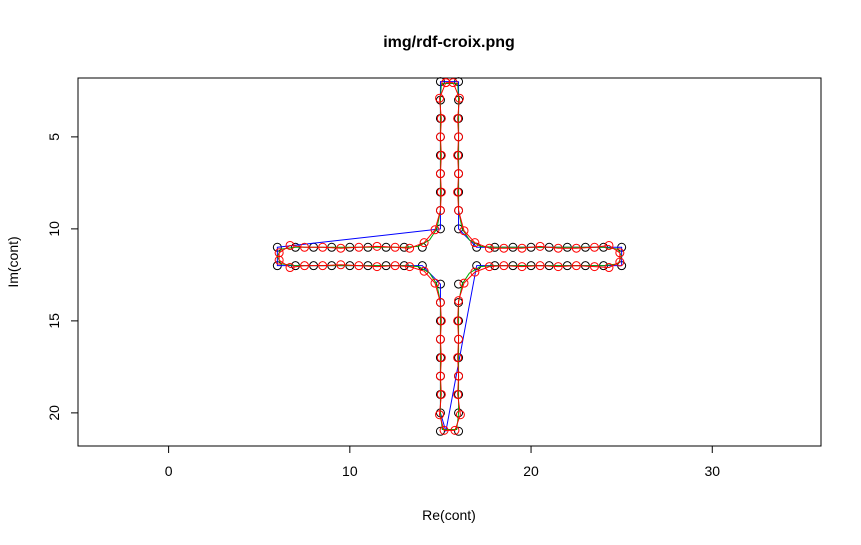 This screenshot has height=545, width=861. I want to click on x-tick-label: 20, so click(531, 471).